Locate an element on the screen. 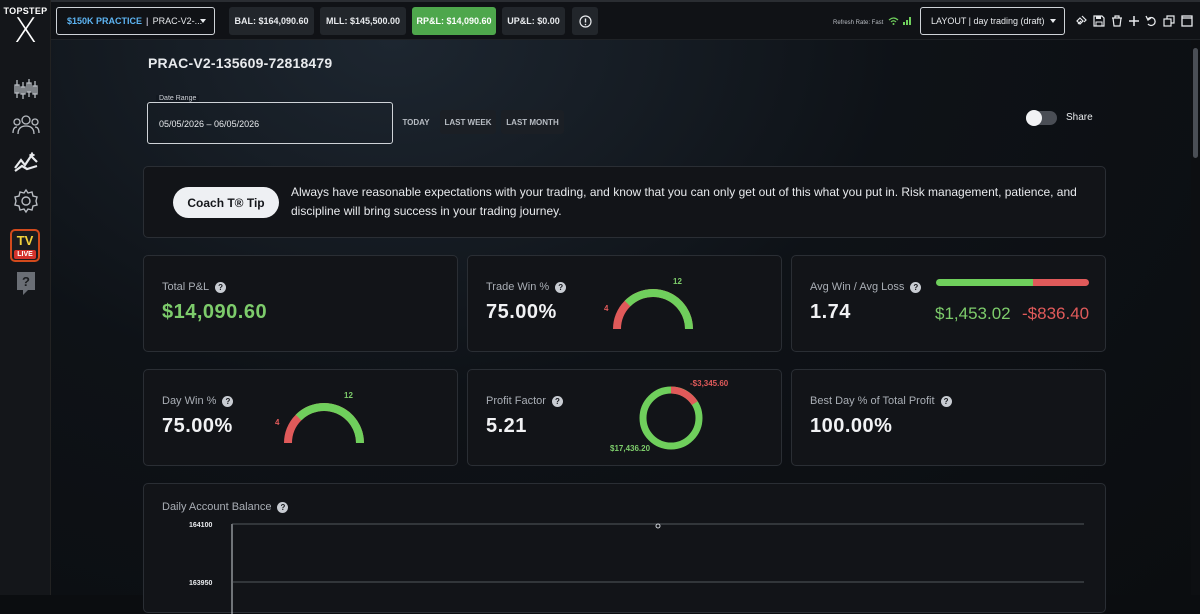 Image resolution: width=1200 pixels, height=614 pixels. stat-label: Profit Factor? is located at coordinates (524, 401).